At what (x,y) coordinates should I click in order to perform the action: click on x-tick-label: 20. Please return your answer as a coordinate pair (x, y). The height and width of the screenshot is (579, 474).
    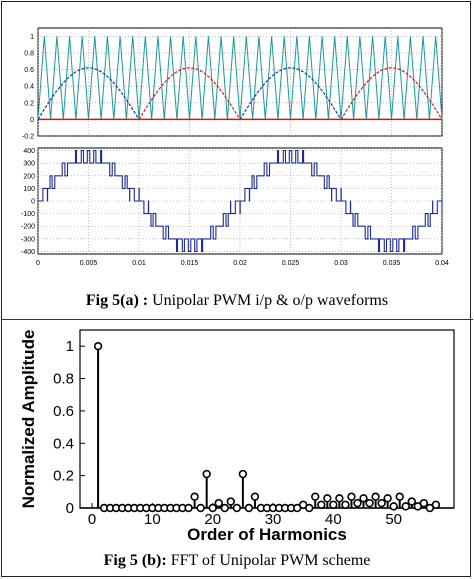
    Looking at the image, I should click on (212, 519).